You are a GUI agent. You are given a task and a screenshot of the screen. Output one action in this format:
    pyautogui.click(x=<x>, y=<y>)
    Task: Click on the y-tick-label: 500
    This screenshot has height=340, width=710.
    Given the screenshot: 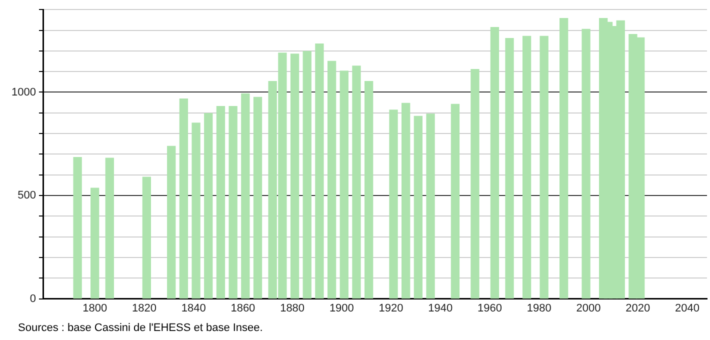 What is the action you would take?
    pyautogui.click(x=27, y=196)
    